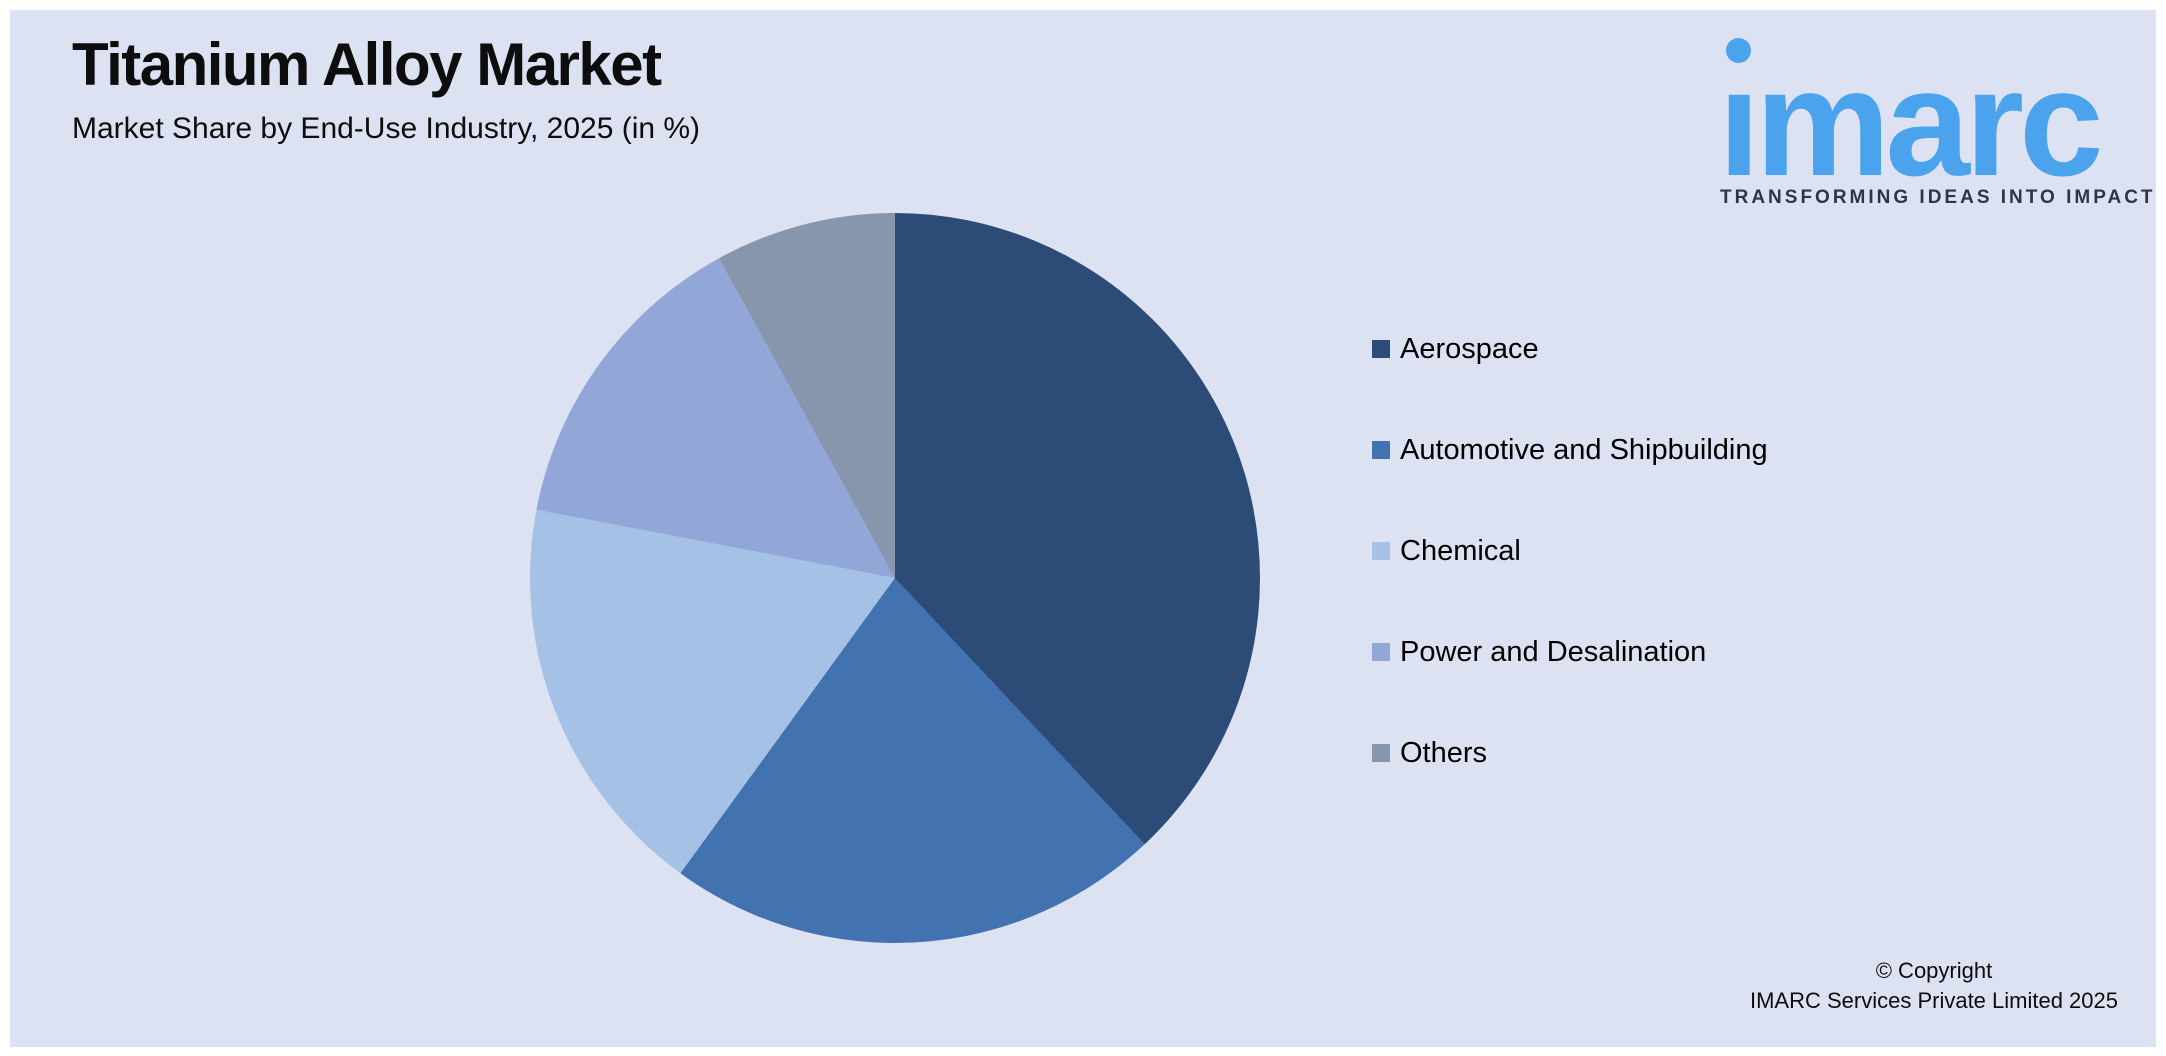 The width and height of the screenshot is (2166, 1056). Describe the element at coordinates (1444, 752) in the screenshot. I see `legend-label: Others` at that location.